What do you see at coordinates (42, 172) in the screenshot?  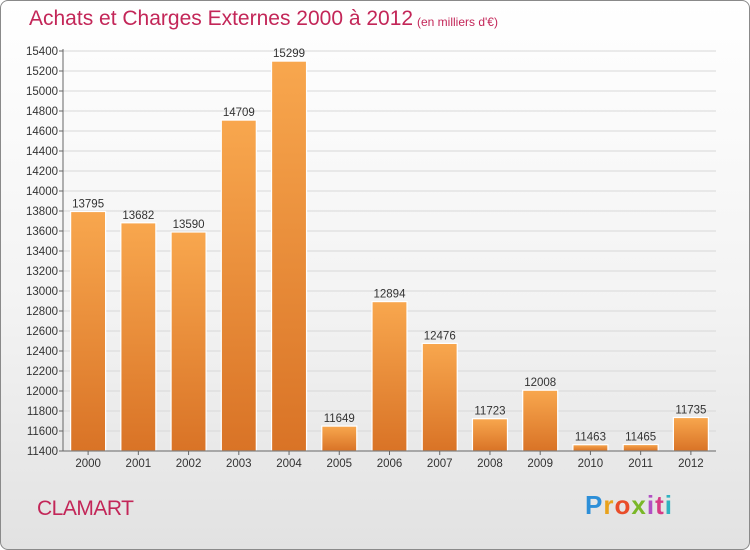 I see `y-tick-label: 14200` at bounding box center [42, 172].